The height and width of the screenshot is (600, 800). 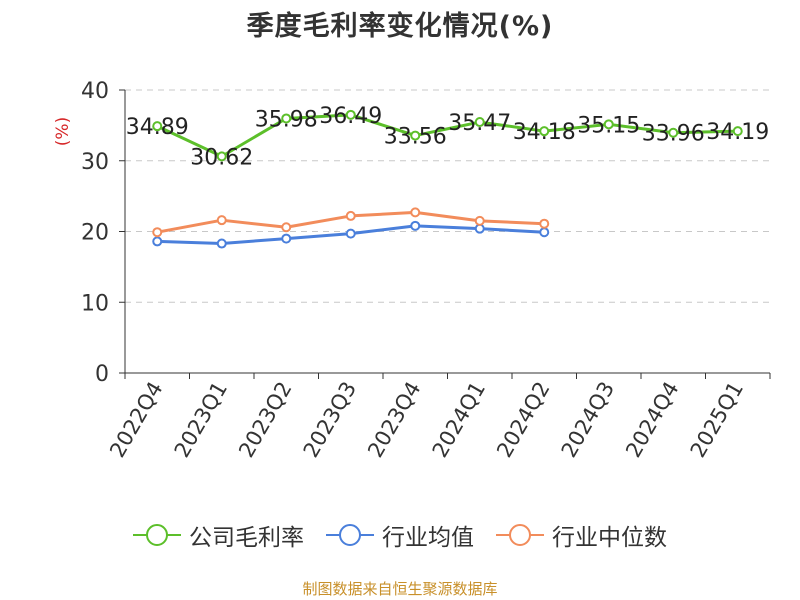 What do you see at coordinates (95, 162) in the screenshot?
I see `y-tick-label: 30` at bounding box center [95, 162].